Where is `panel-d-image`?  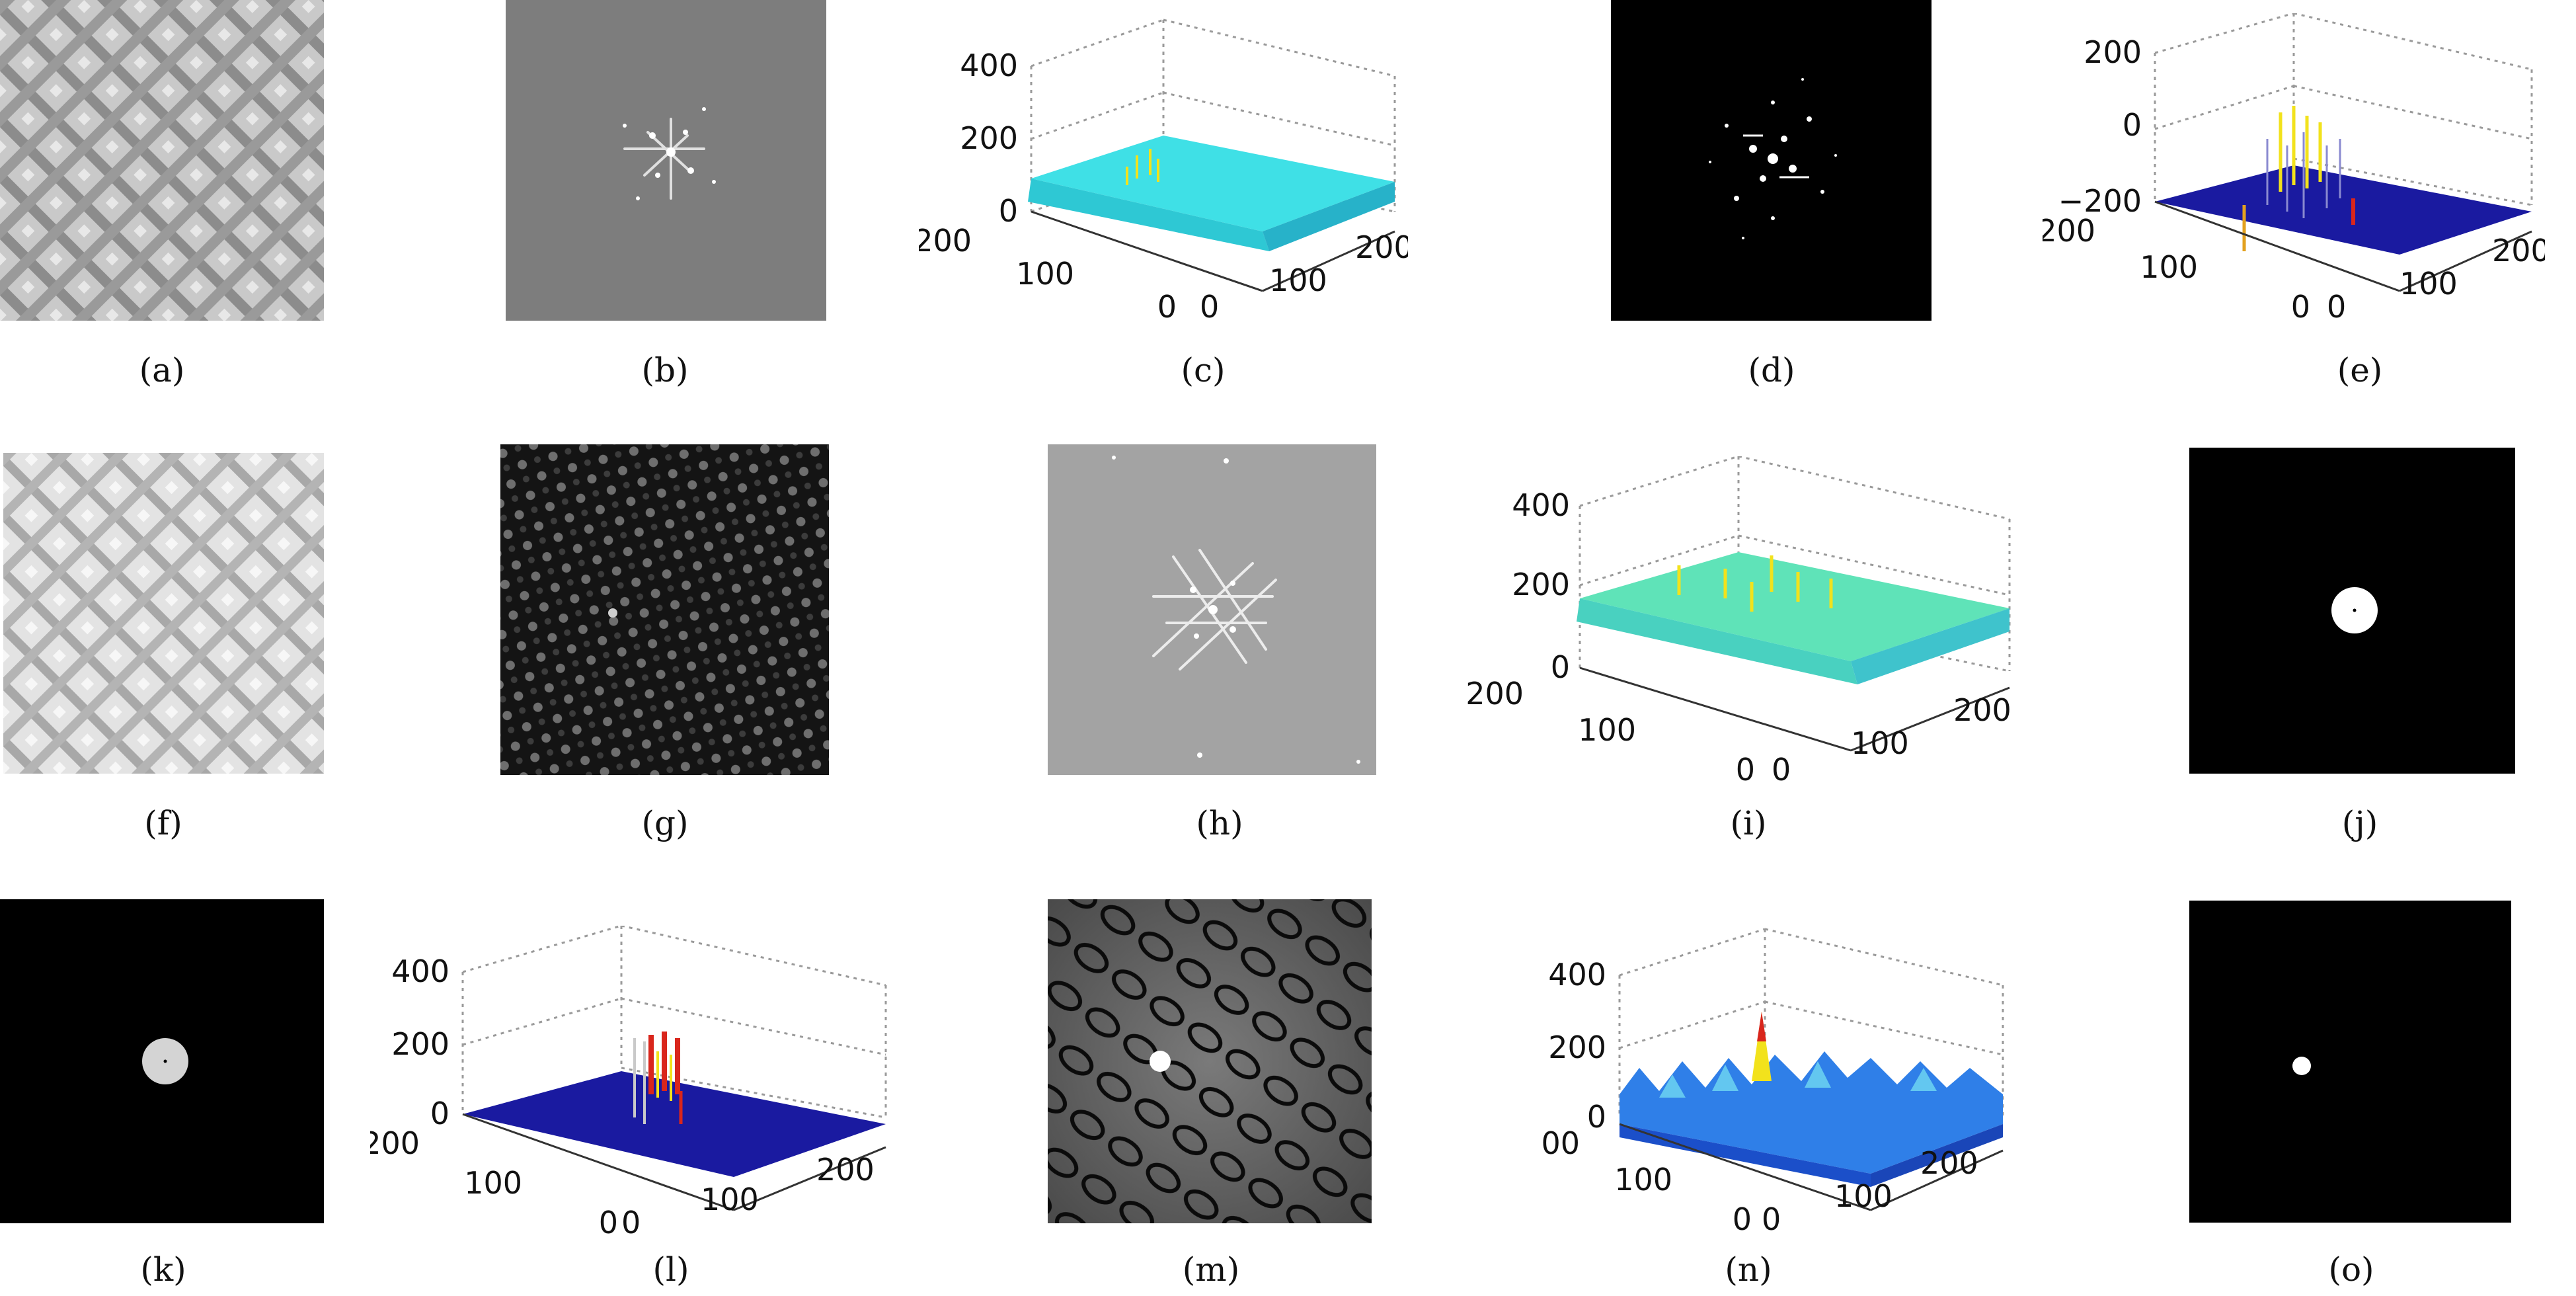 panel-d-image is located at coordinates (1771, 161).